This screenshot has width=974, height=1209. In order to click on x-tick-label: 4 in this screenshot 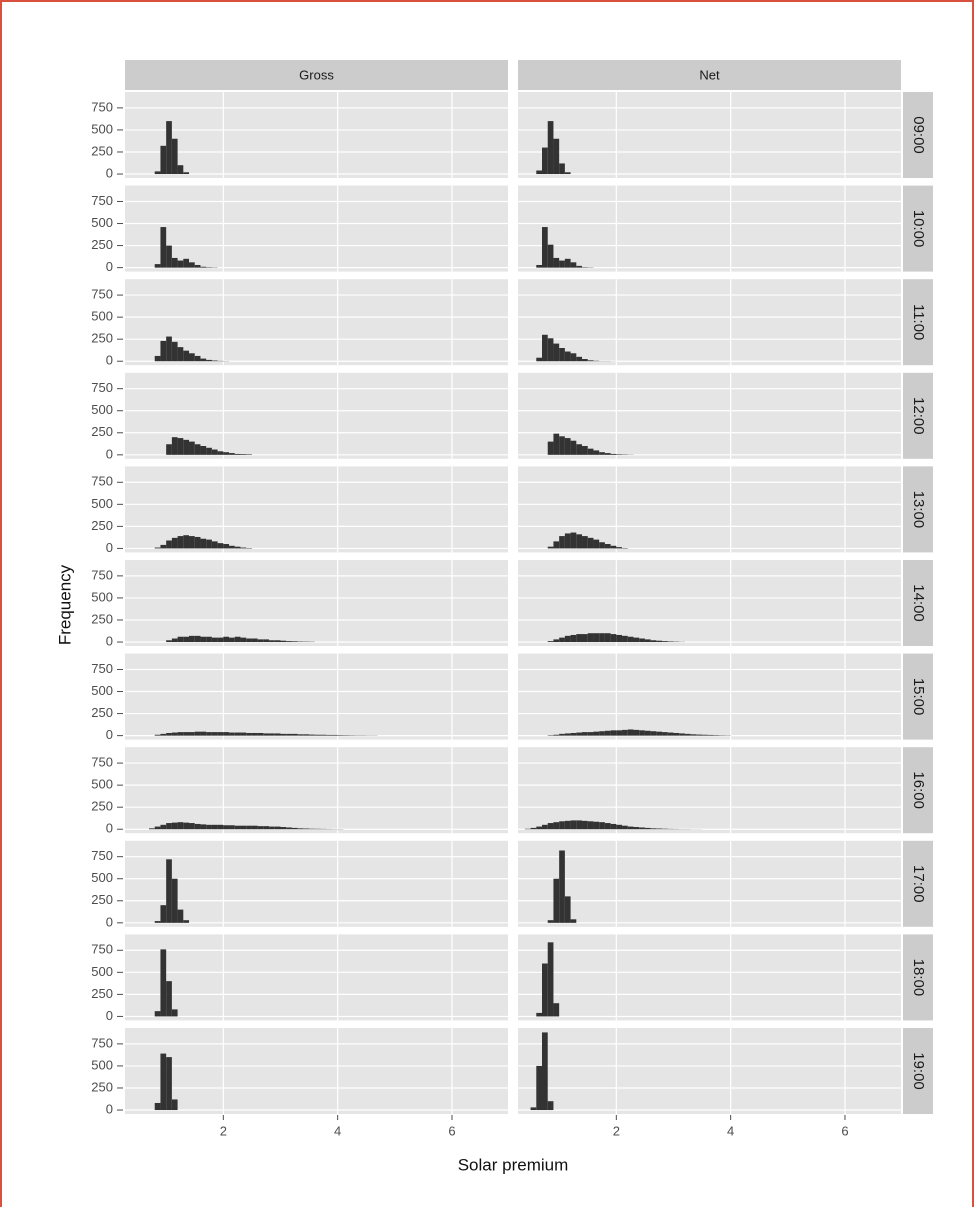, I will do `click(337, 1130)`.